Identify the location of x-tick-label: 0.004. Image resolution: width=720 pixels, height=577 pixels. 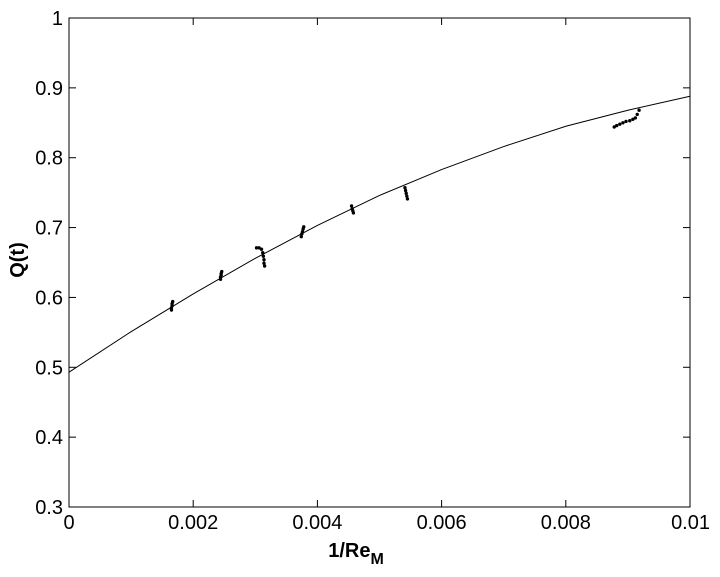
(317, 523).